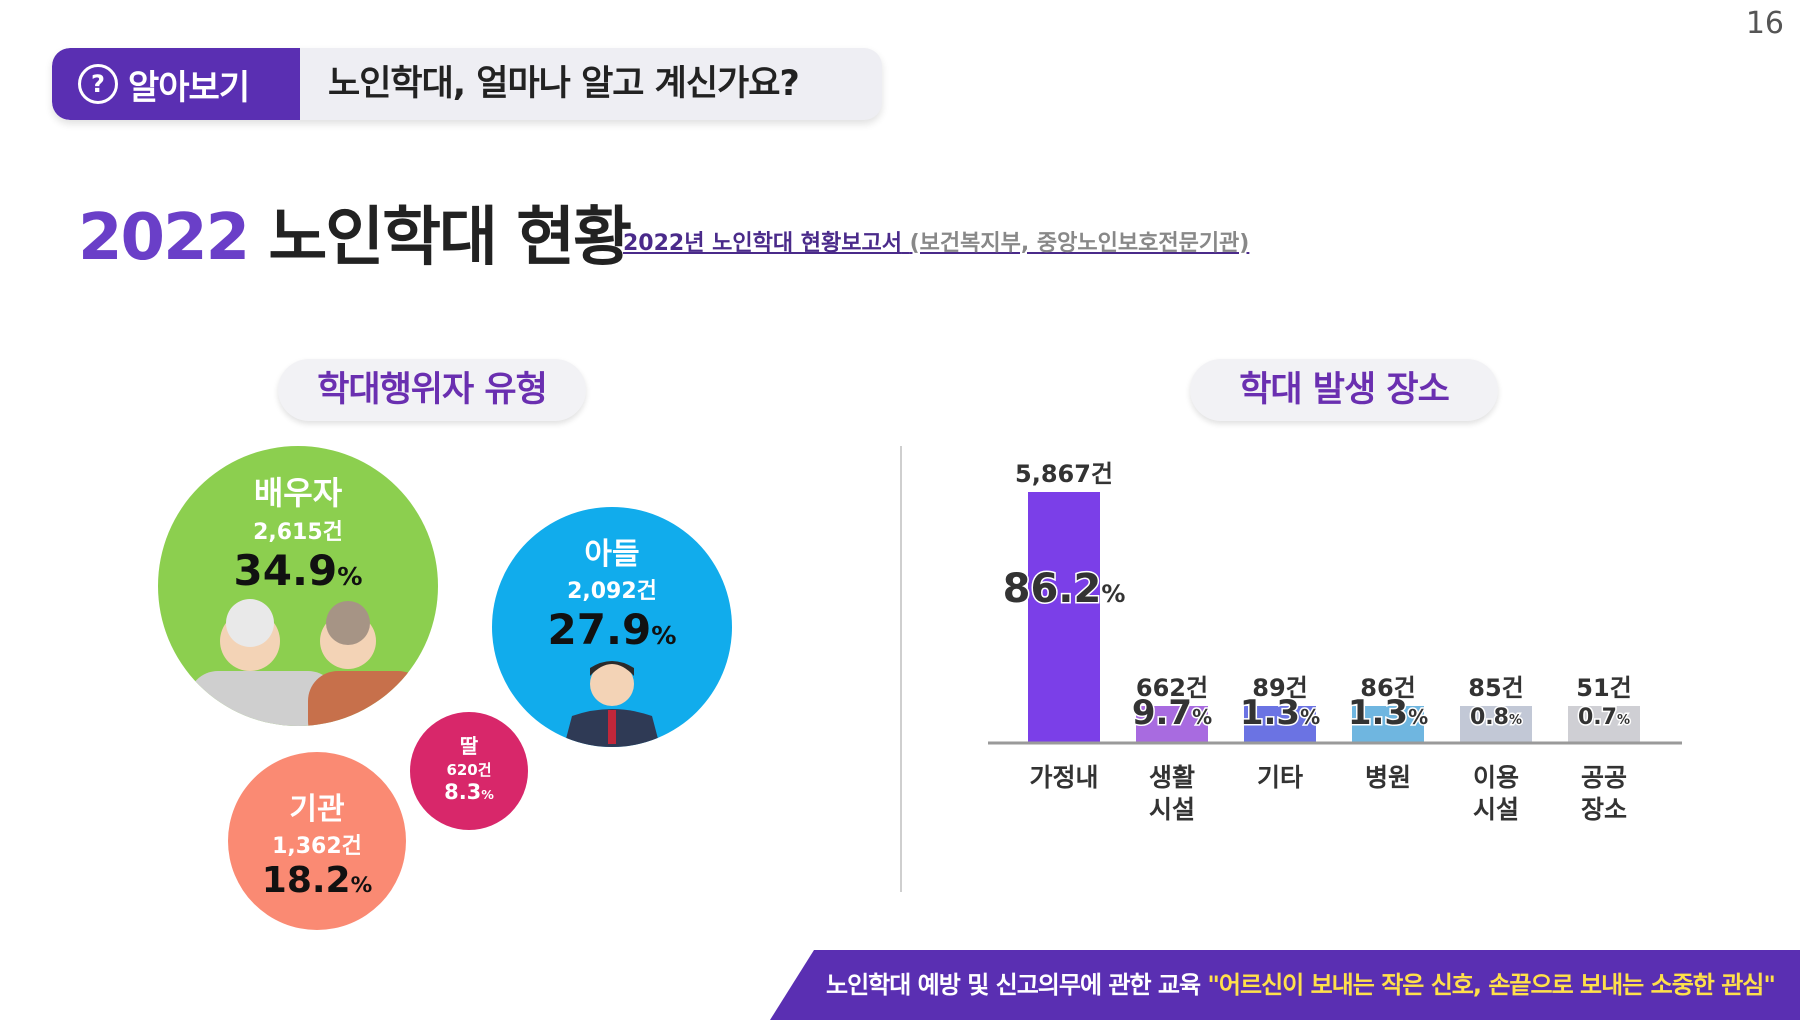  I want to click on bubble-son-count: 2,092건, so click(612, 591).